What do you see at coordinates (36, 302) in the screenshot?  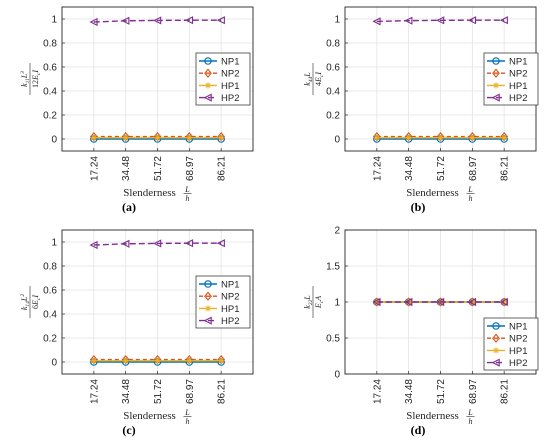 I see `y-axis-label-den: 6EcI` at bounding box center [36, 302].